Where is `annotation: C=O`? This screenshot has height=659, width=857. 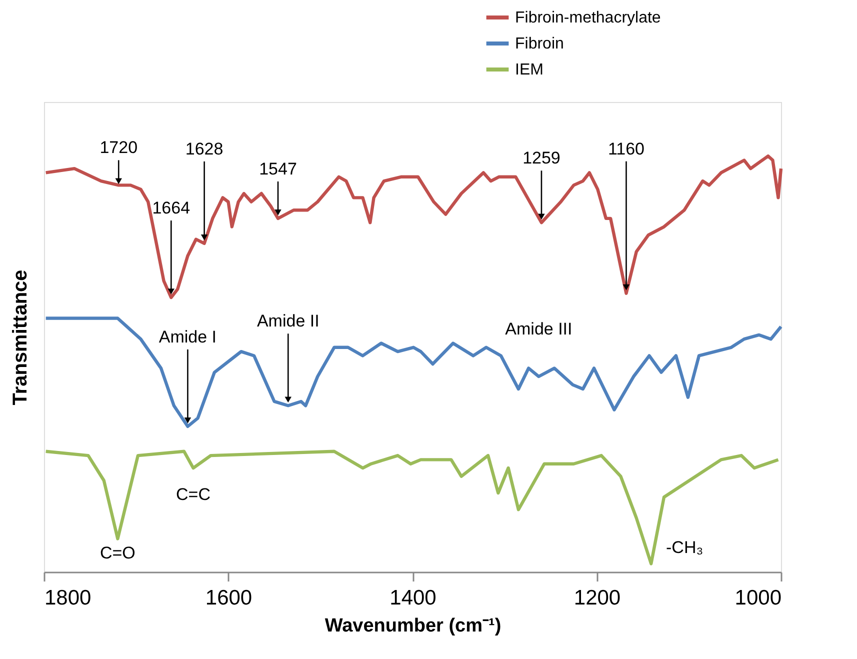 annotation: C=O is located at coordinates (118, 553).